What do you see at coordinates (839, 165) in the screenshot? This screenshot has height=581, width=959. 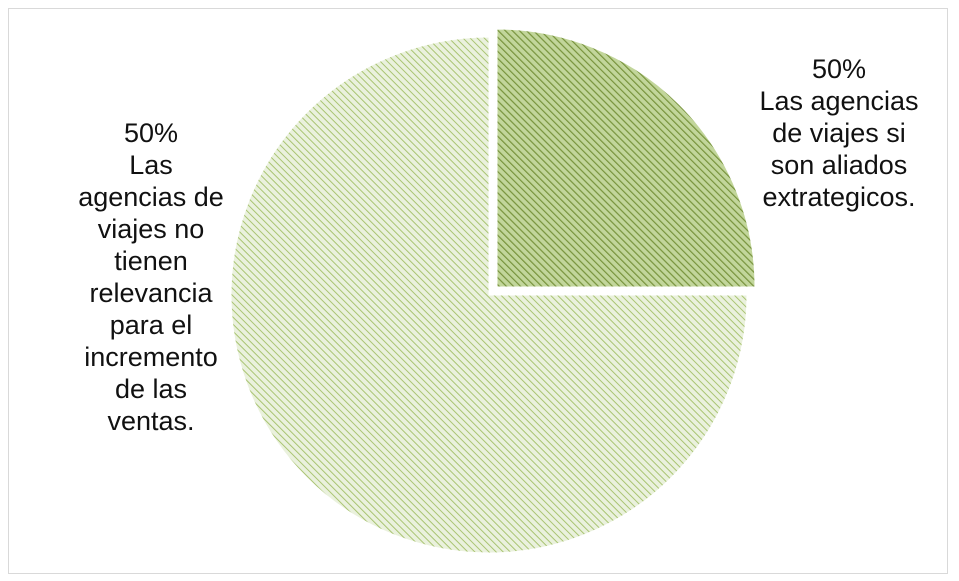 I see `slice-category-line: son aliados` at bounding box center [839, 165].